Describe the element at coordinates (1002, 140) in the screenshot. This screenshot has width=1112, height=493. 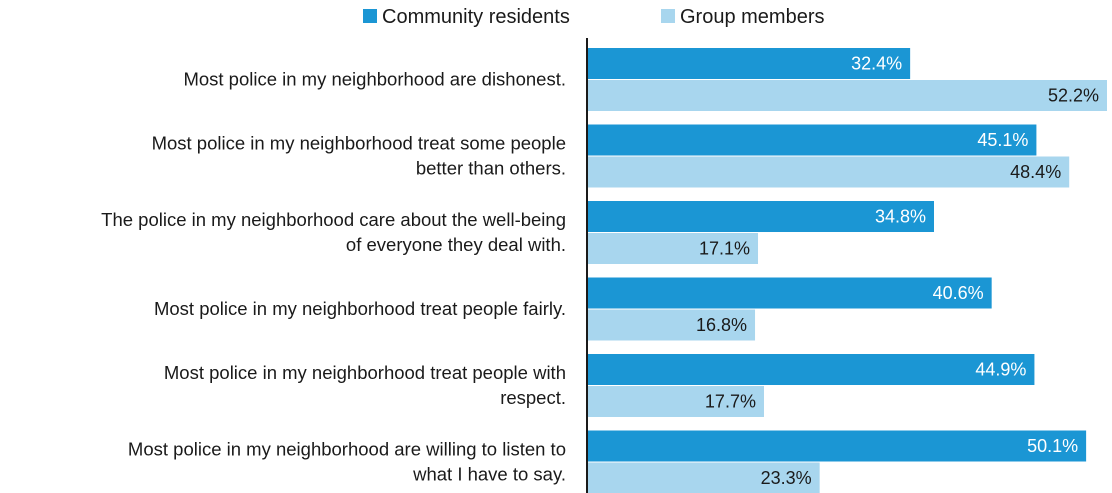
I see `bar-value-label: 45.1%` at that location.